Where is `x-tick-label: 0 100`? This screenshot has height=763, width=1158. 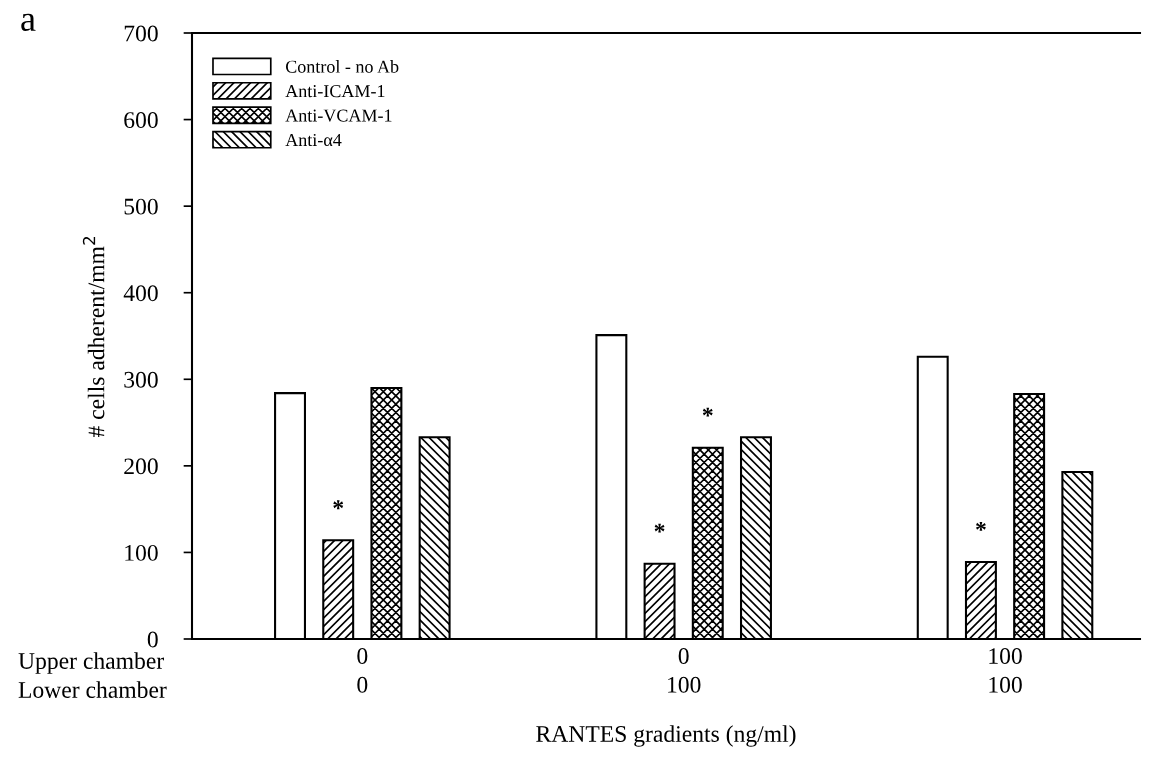 x-tick-label: 0 100 is located at coordinates (684, 670).